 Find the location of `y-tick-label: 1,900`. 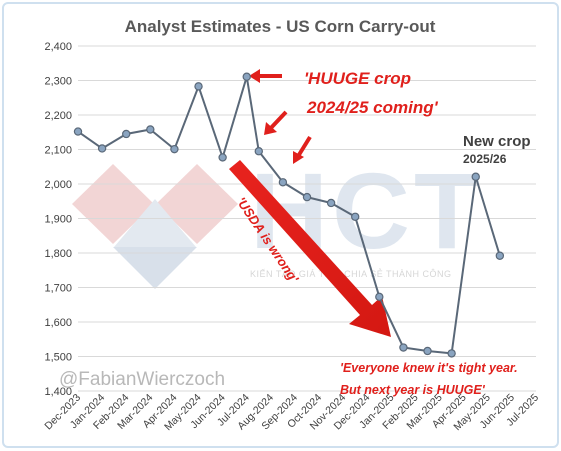

y-tick-label: 1,900 is located at coordinates (58, 220).